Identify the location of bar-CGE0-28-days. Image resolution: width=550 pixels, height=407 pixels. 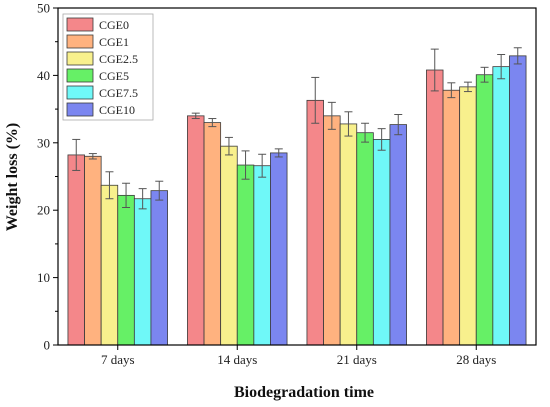
(435, 207).